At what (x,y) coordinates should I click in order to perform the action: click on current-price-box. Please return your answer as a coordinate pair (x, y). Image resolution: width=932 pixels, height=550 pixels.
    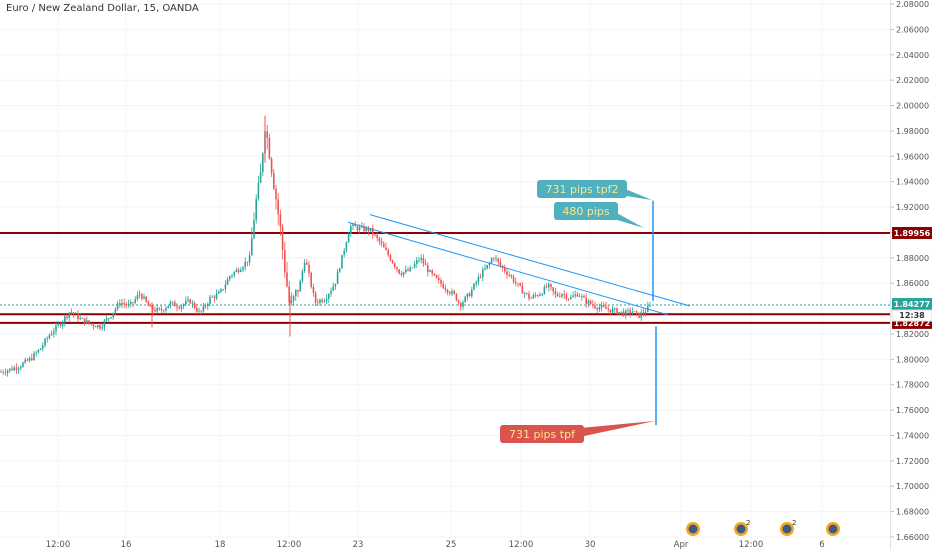
    Looking at the image, I should click on (912, 304).